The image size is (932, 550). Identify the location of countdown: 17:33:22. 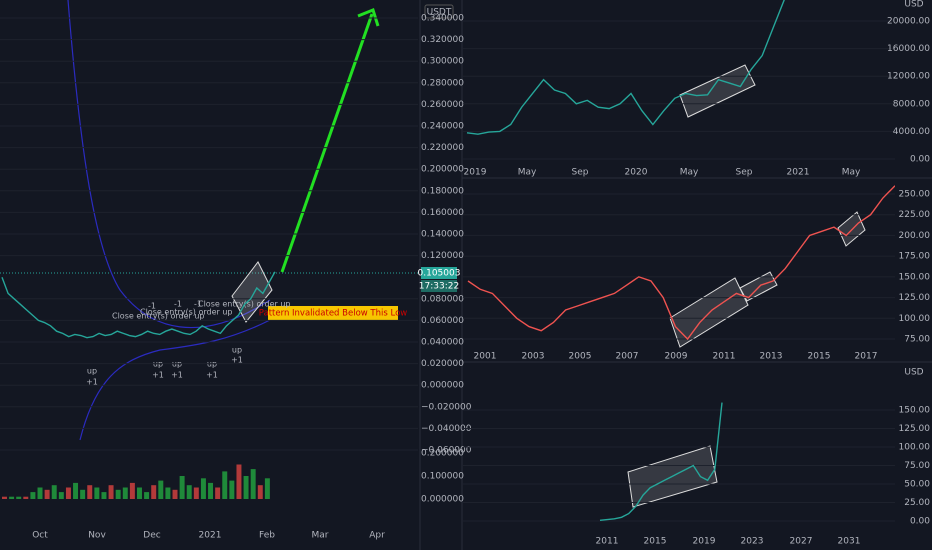
(439, 287).